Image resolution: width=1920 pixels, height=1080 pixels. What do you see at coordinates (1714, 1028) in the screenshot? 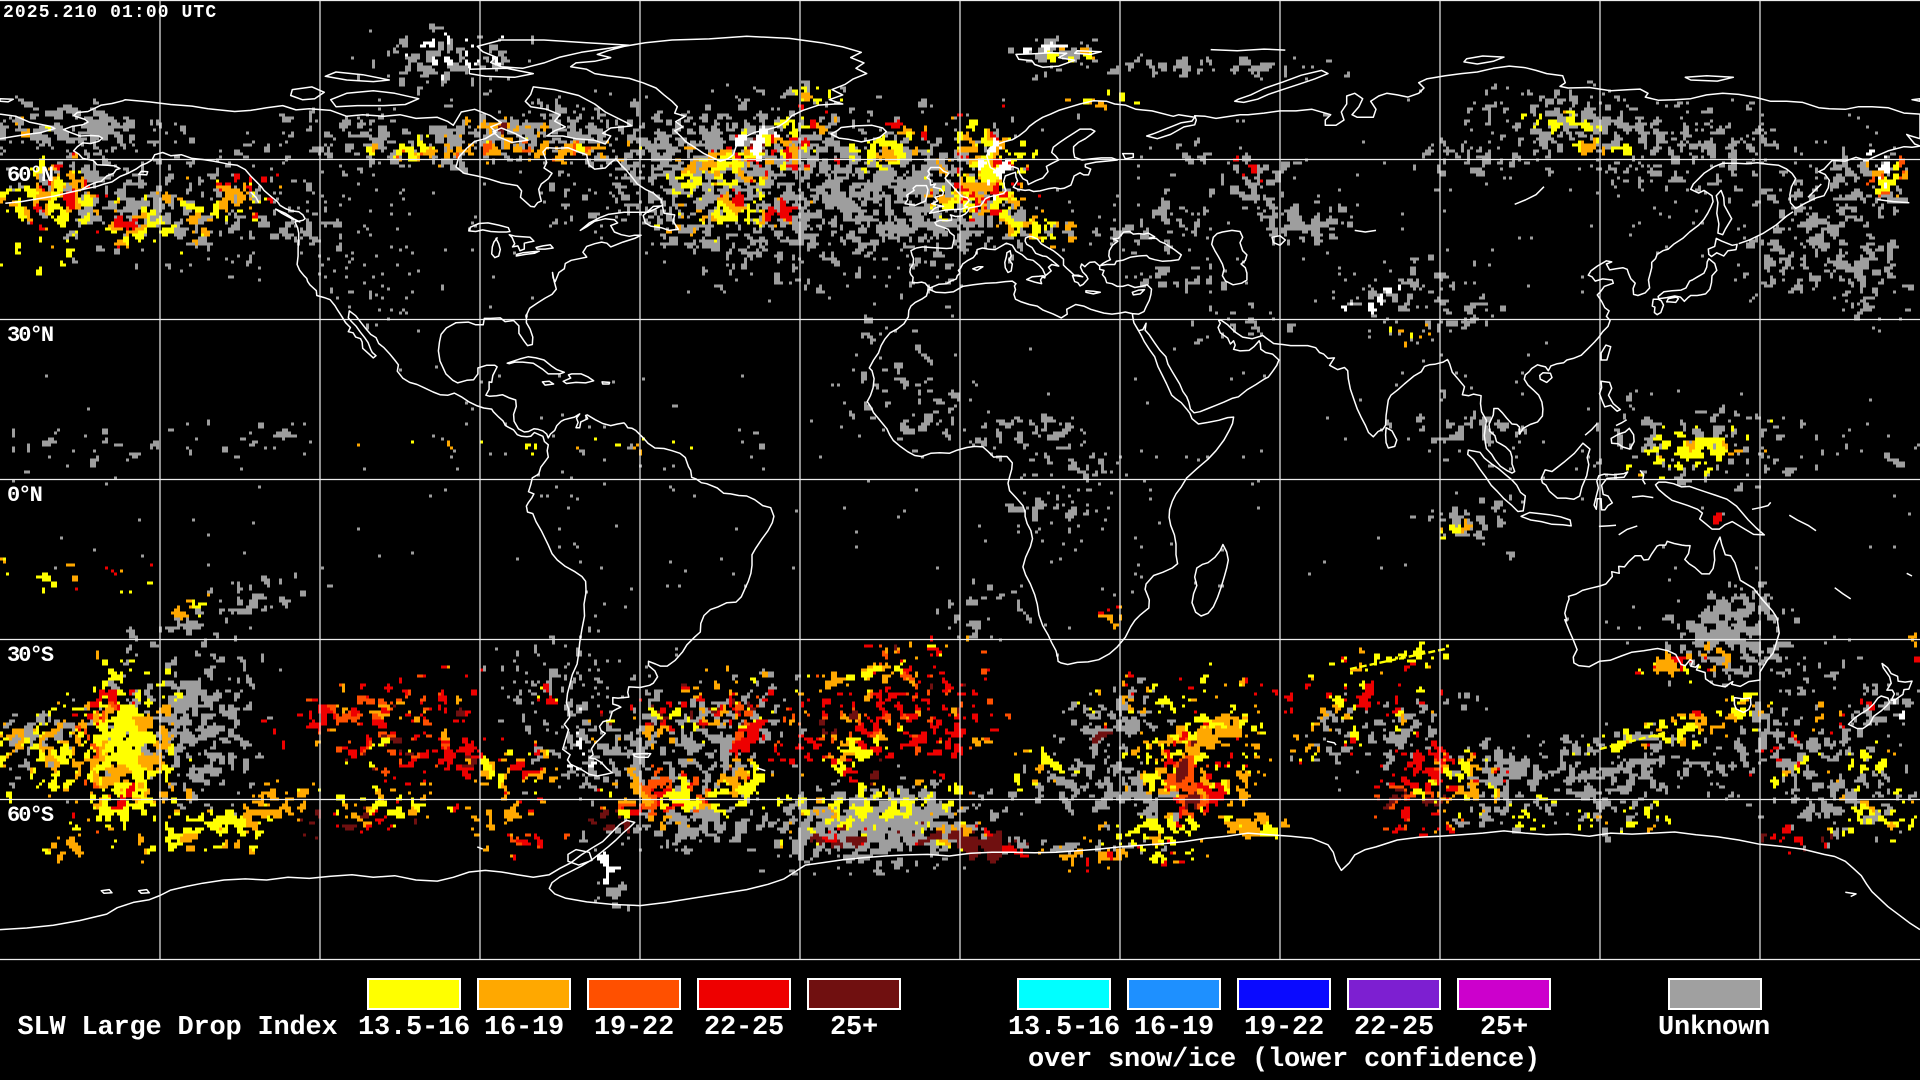
I see `svg-text: Unknown` at bounding box center [1714, 1028].